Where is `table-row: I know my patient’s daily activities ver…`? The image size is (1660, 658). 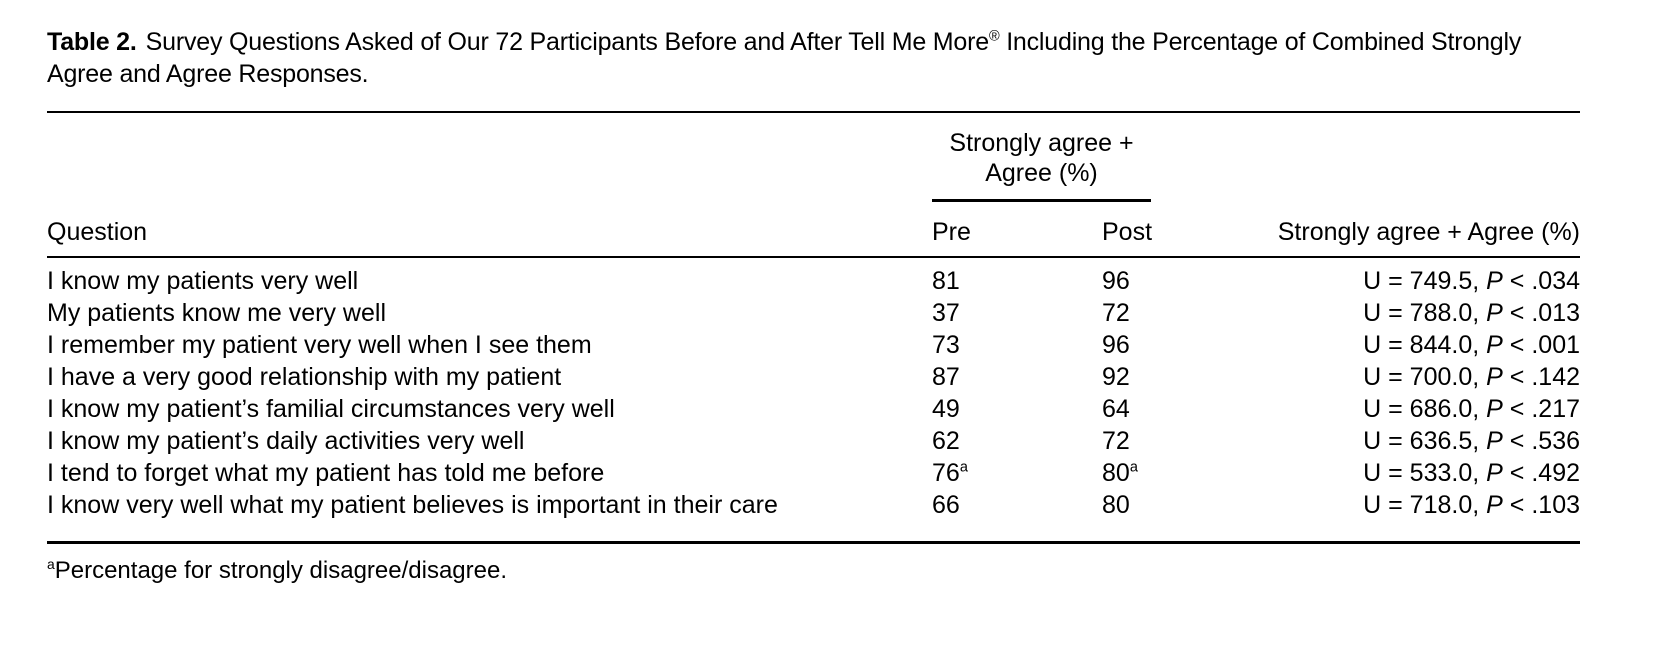 table-row: I know my patient’s daily activities ver… is located at coordinates (813, 441).